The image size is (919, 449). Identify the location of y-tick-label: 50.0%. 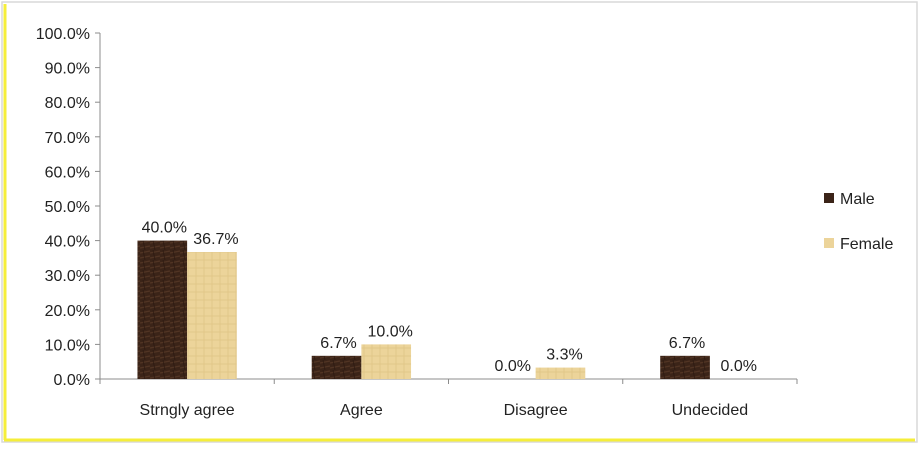
(67, 207).